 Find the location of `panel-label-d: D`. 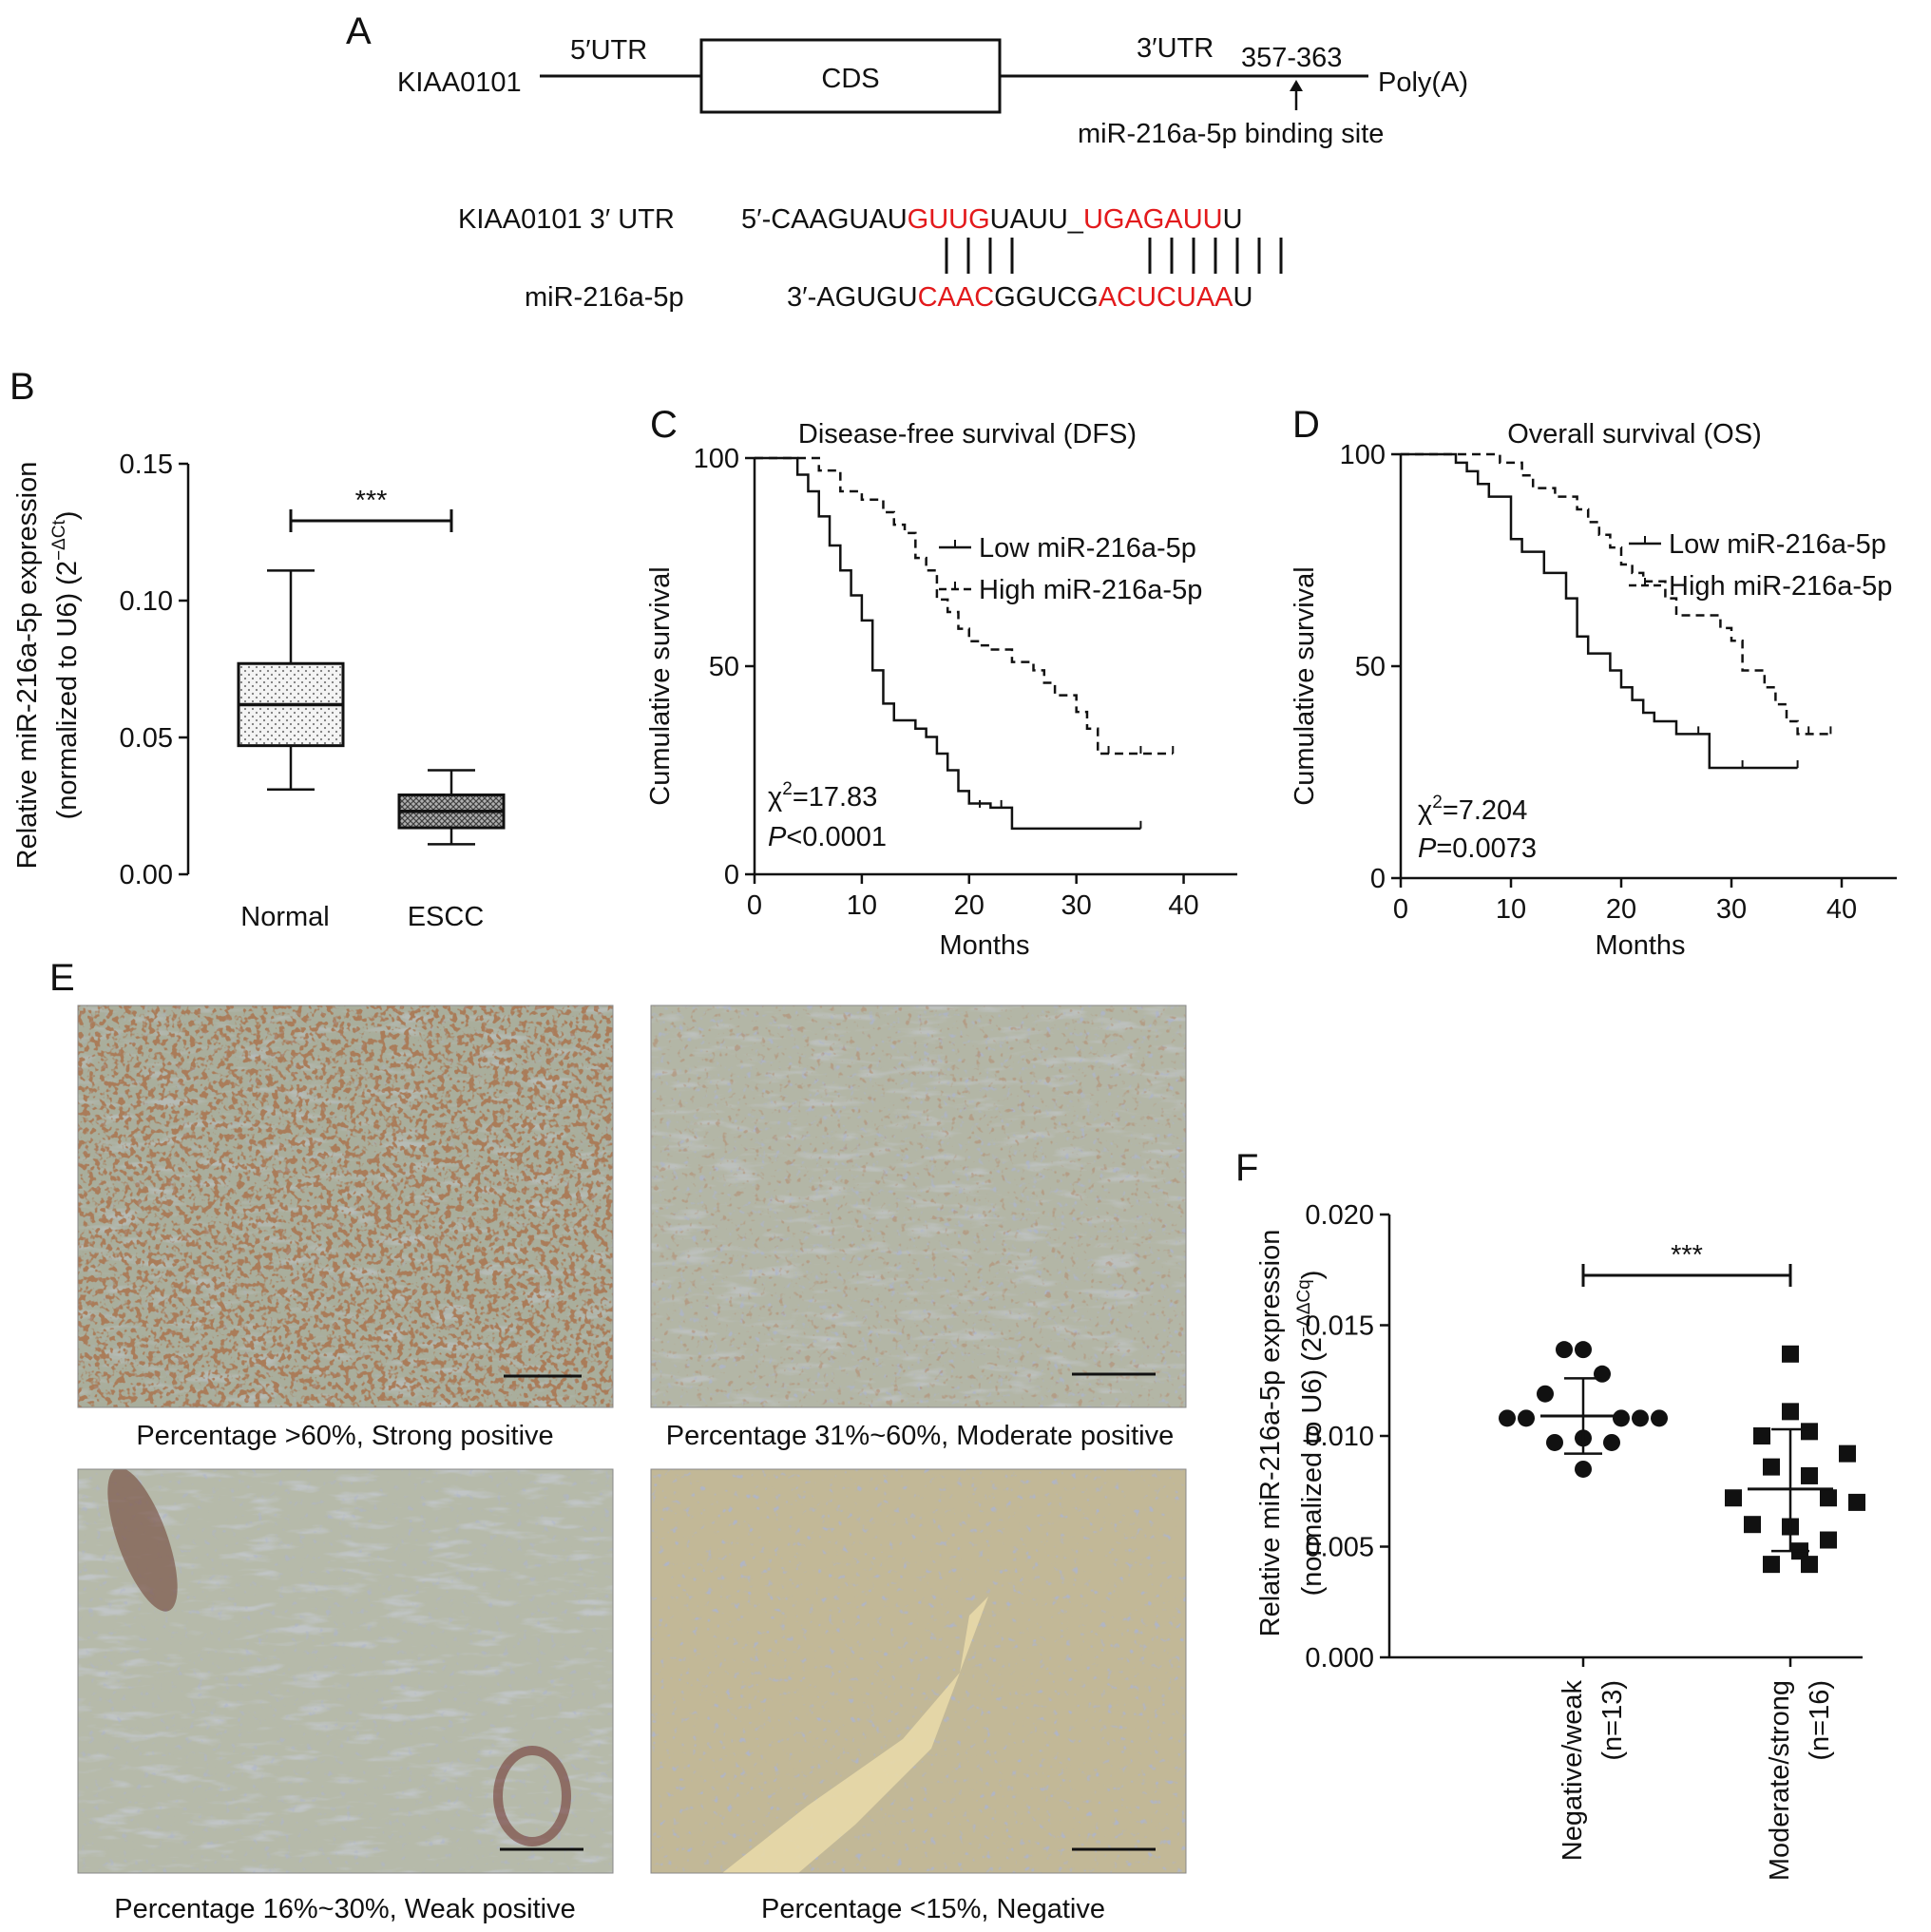

panel-label-d: D is located at coordinates (1306, 425).